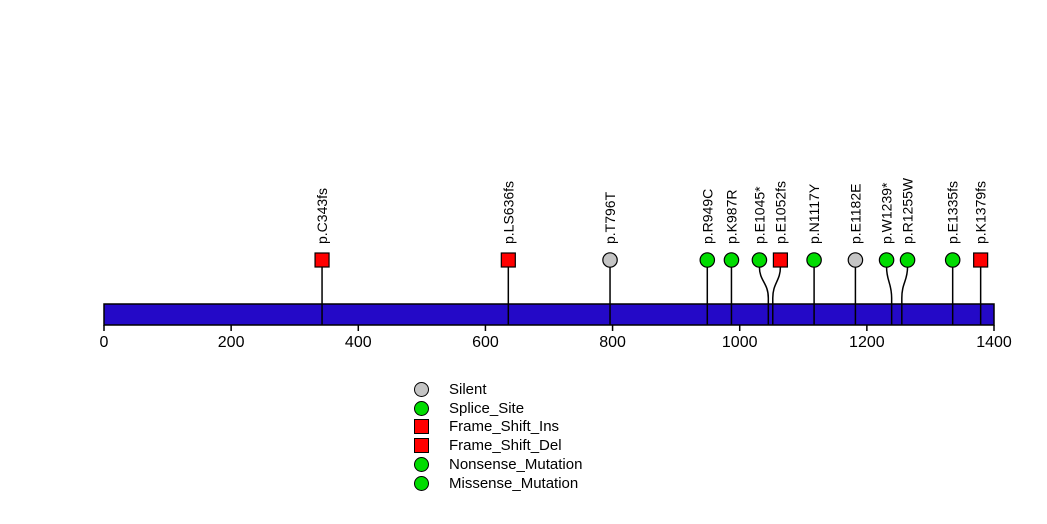 The width and height of the screenshot is (1047, 524). I want to click on mutation-label: p.N1117Y, so click(814, 213).